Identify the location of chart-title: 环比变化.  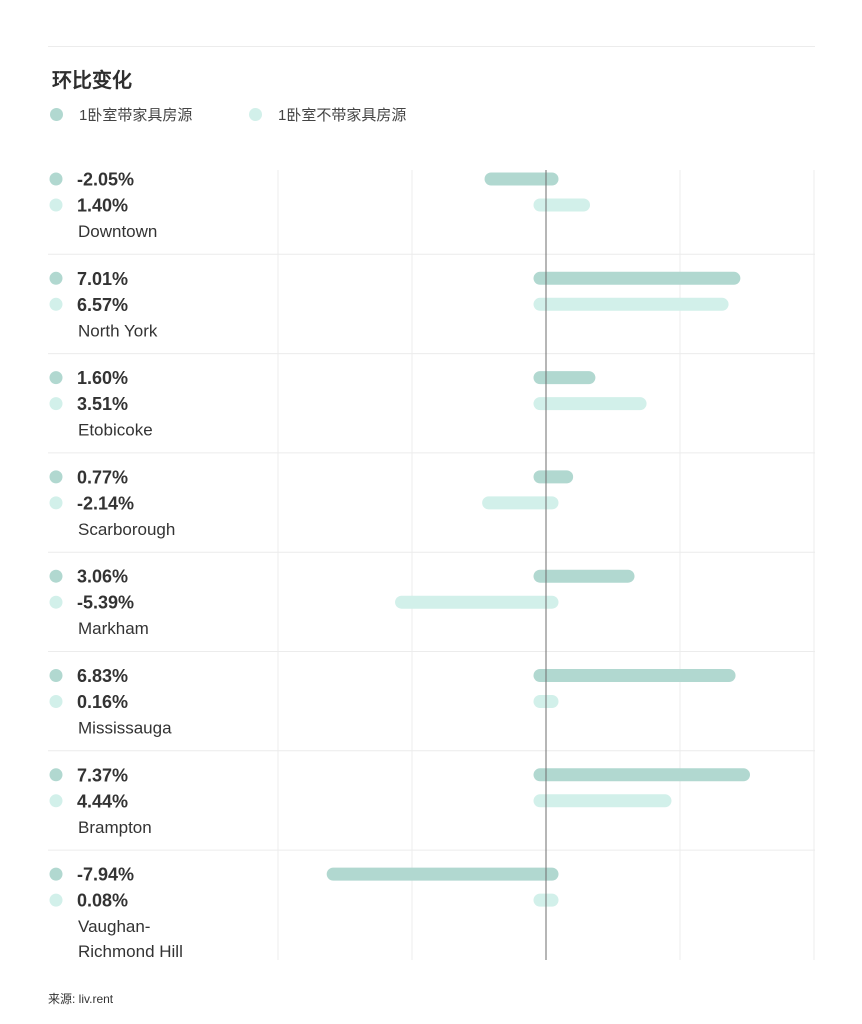
(92, 81).